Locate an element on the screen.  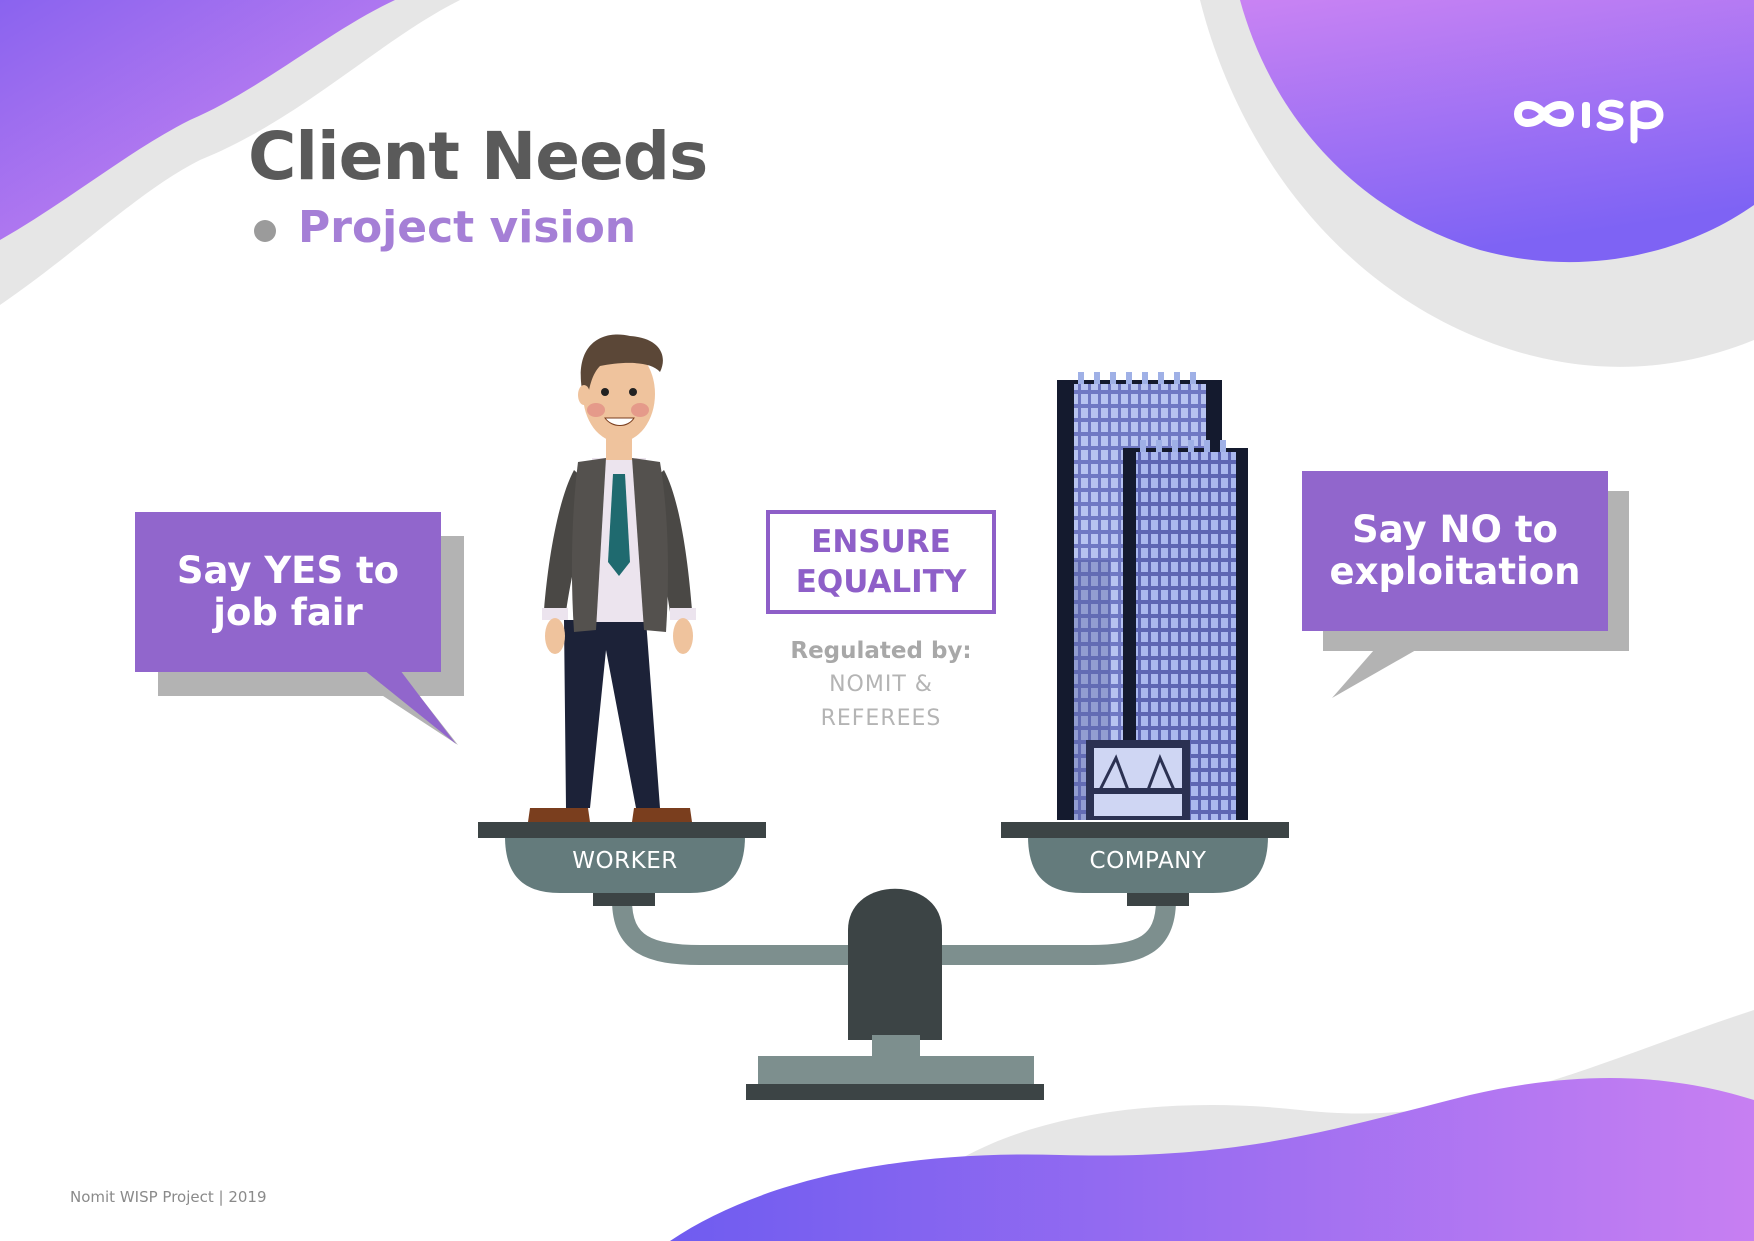
left-bubble is located at coordinates (288, 592).